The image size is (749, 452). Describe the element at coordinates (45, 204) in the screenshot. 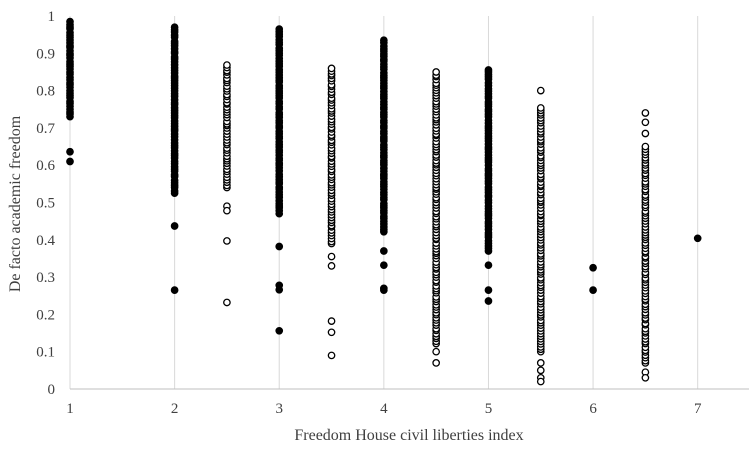

I see `y-tick-label: 0.5` at that location.